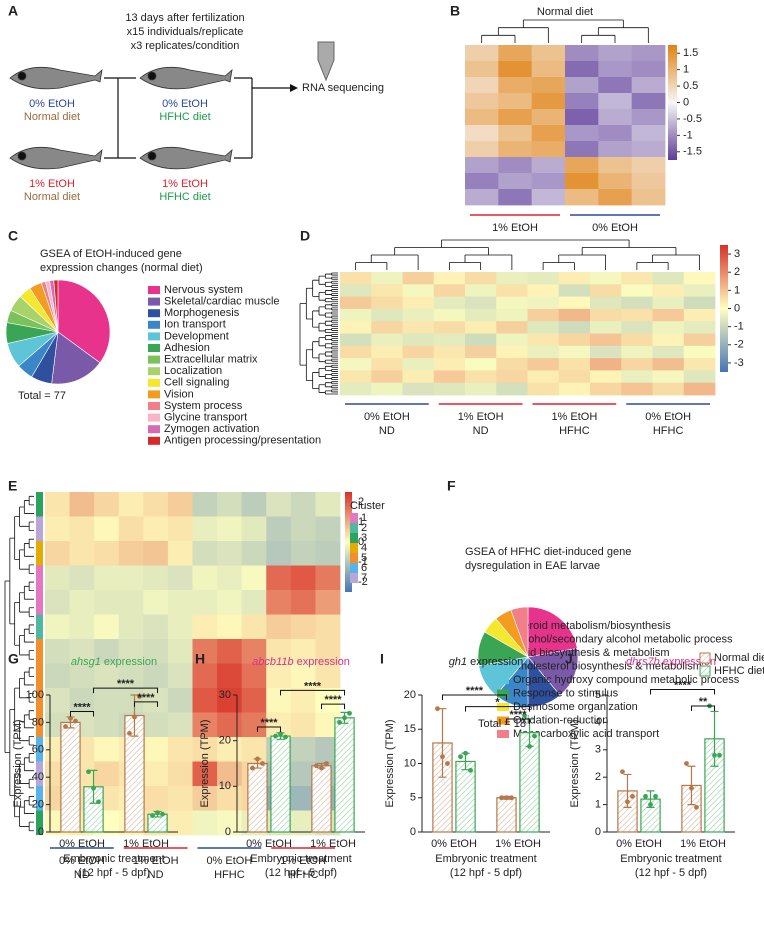 The width and height of the screenshot is (764, 947). What do you see at coordinates (12, 486) in the screenshot?
I see `panel-label: E` at bounding box center [12, 486].